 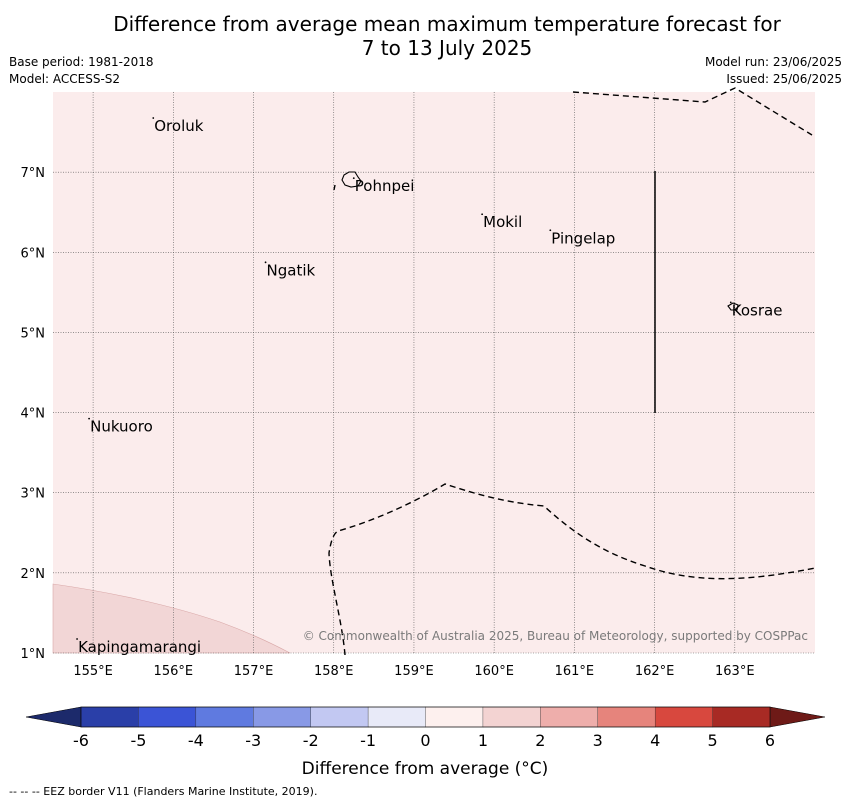 I want to click on lon-tick-label: 161°E, so click(x=575, y=671).